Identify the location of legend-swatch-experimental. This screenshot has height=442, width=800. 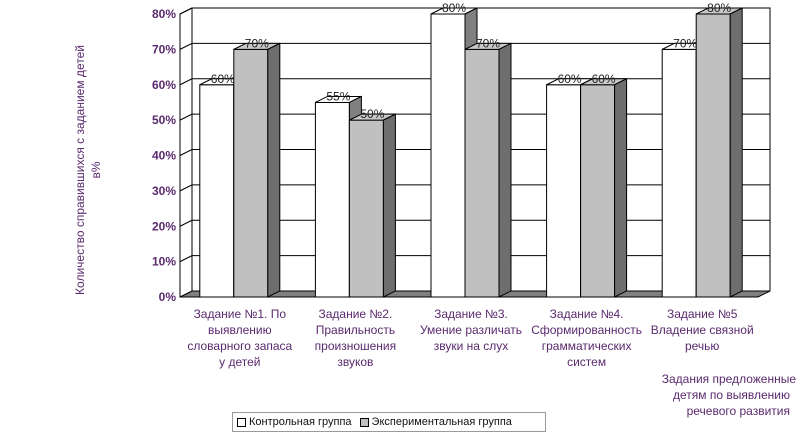
(364, 422).